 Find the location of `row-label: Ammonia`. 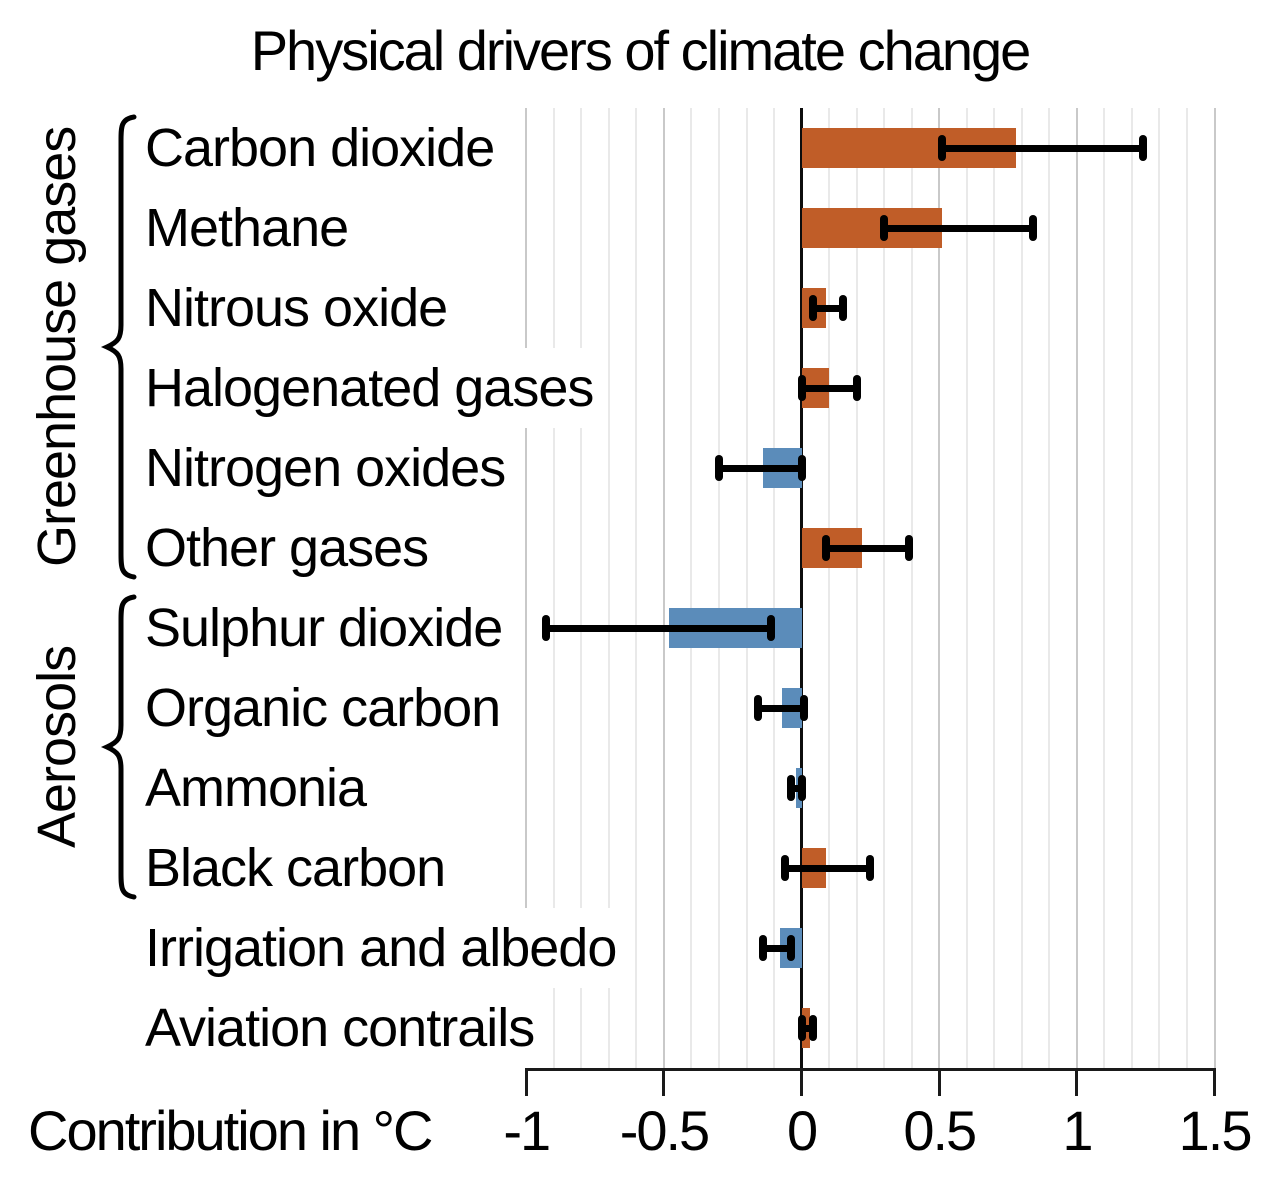

row-label: Ammonia is located at coordinates (261, 788).